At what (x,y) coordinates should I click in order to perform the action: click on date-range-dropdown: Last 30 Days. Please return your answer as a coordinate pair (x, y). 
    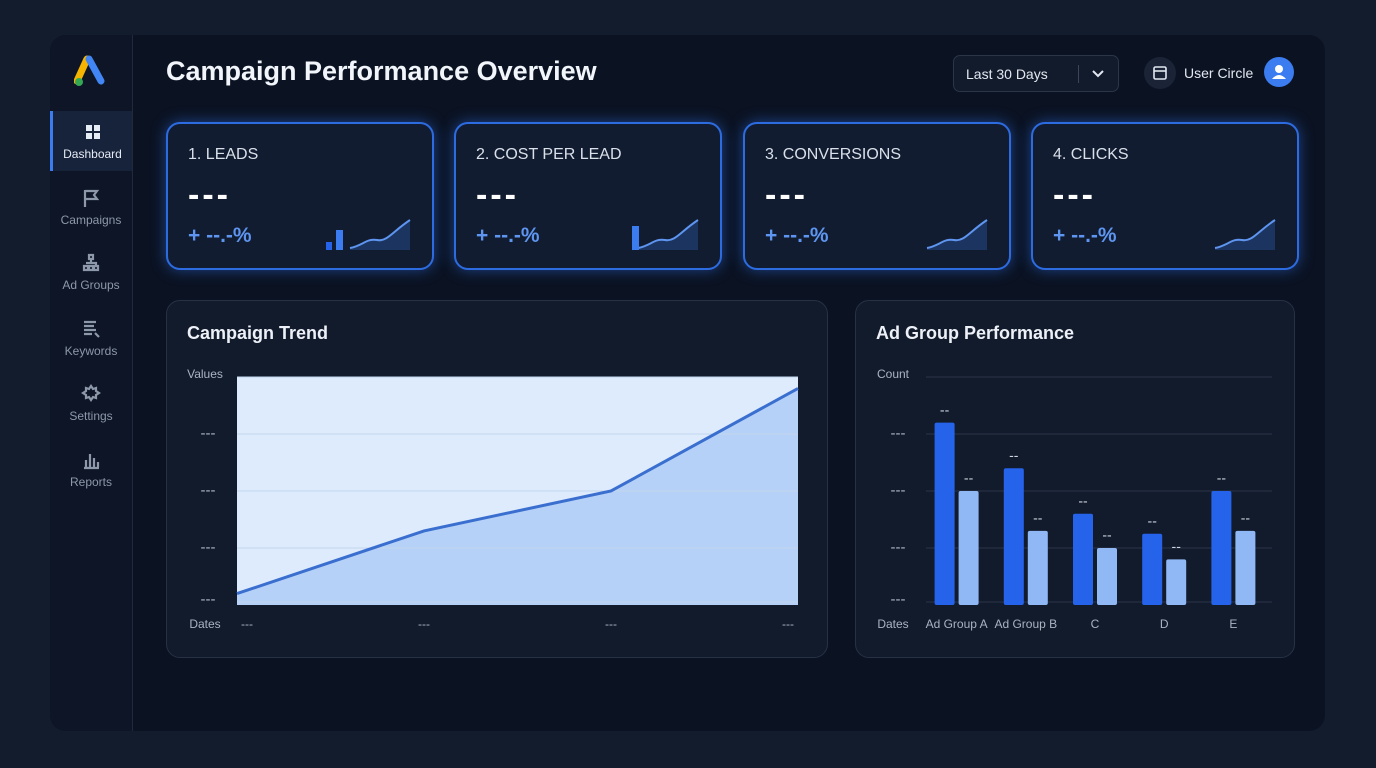
    Looking at the image, I should click on (1036, 73).